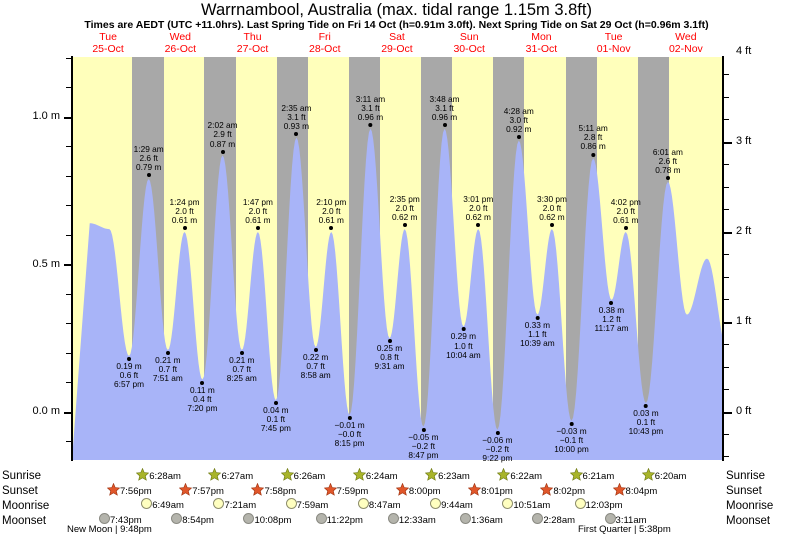 Image resolution: width=793 pixels, height=539 pixels. Describe the element at coordinates (559, 520) in the screenshot. I see `astro-time: 2:28am` at that location.